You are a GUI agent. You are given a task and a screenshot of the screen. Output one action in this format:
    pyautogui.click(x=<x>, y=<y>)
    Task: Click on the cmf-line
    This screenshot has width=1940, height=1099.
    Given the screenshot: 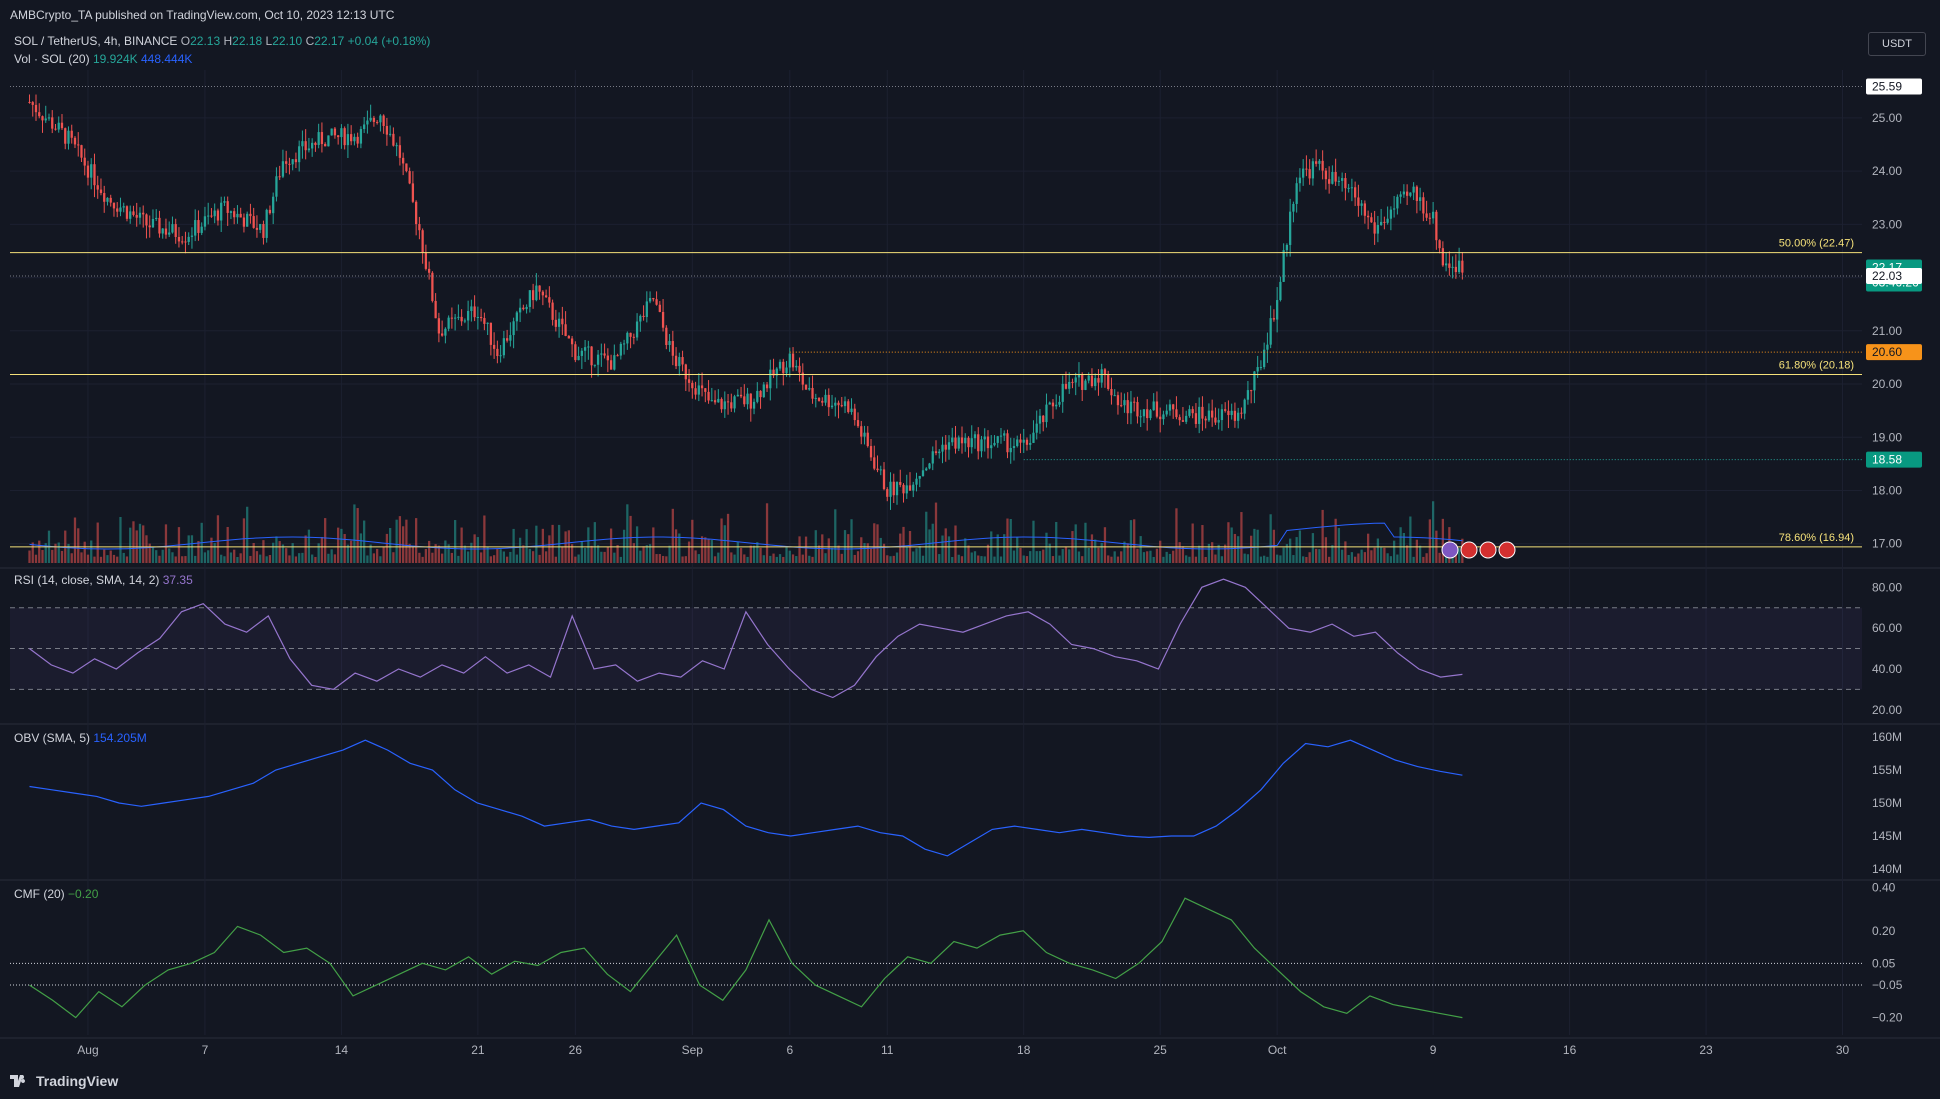 What is the action you would take?
    pyautogui.click(x=746, y=958)
    